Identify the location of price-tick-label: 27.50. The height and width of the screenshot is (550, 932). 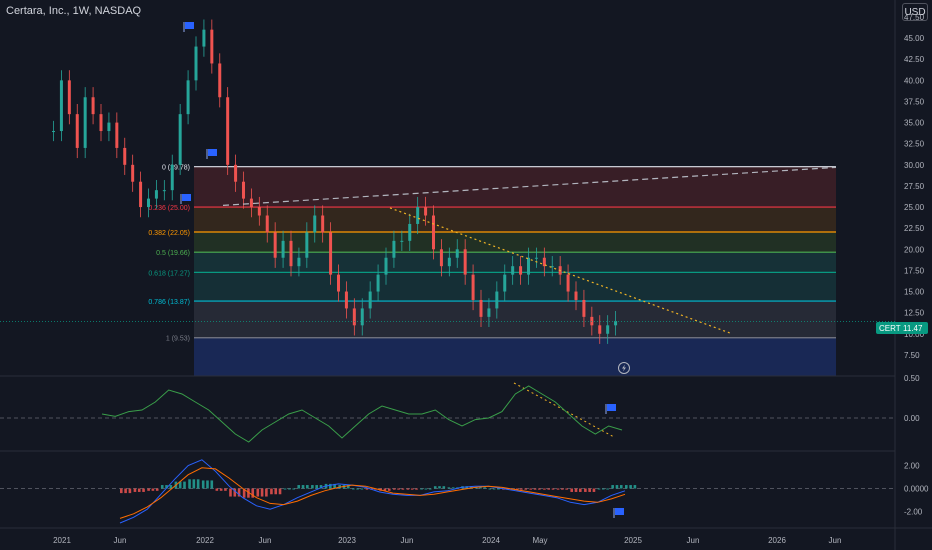
(914, 186).